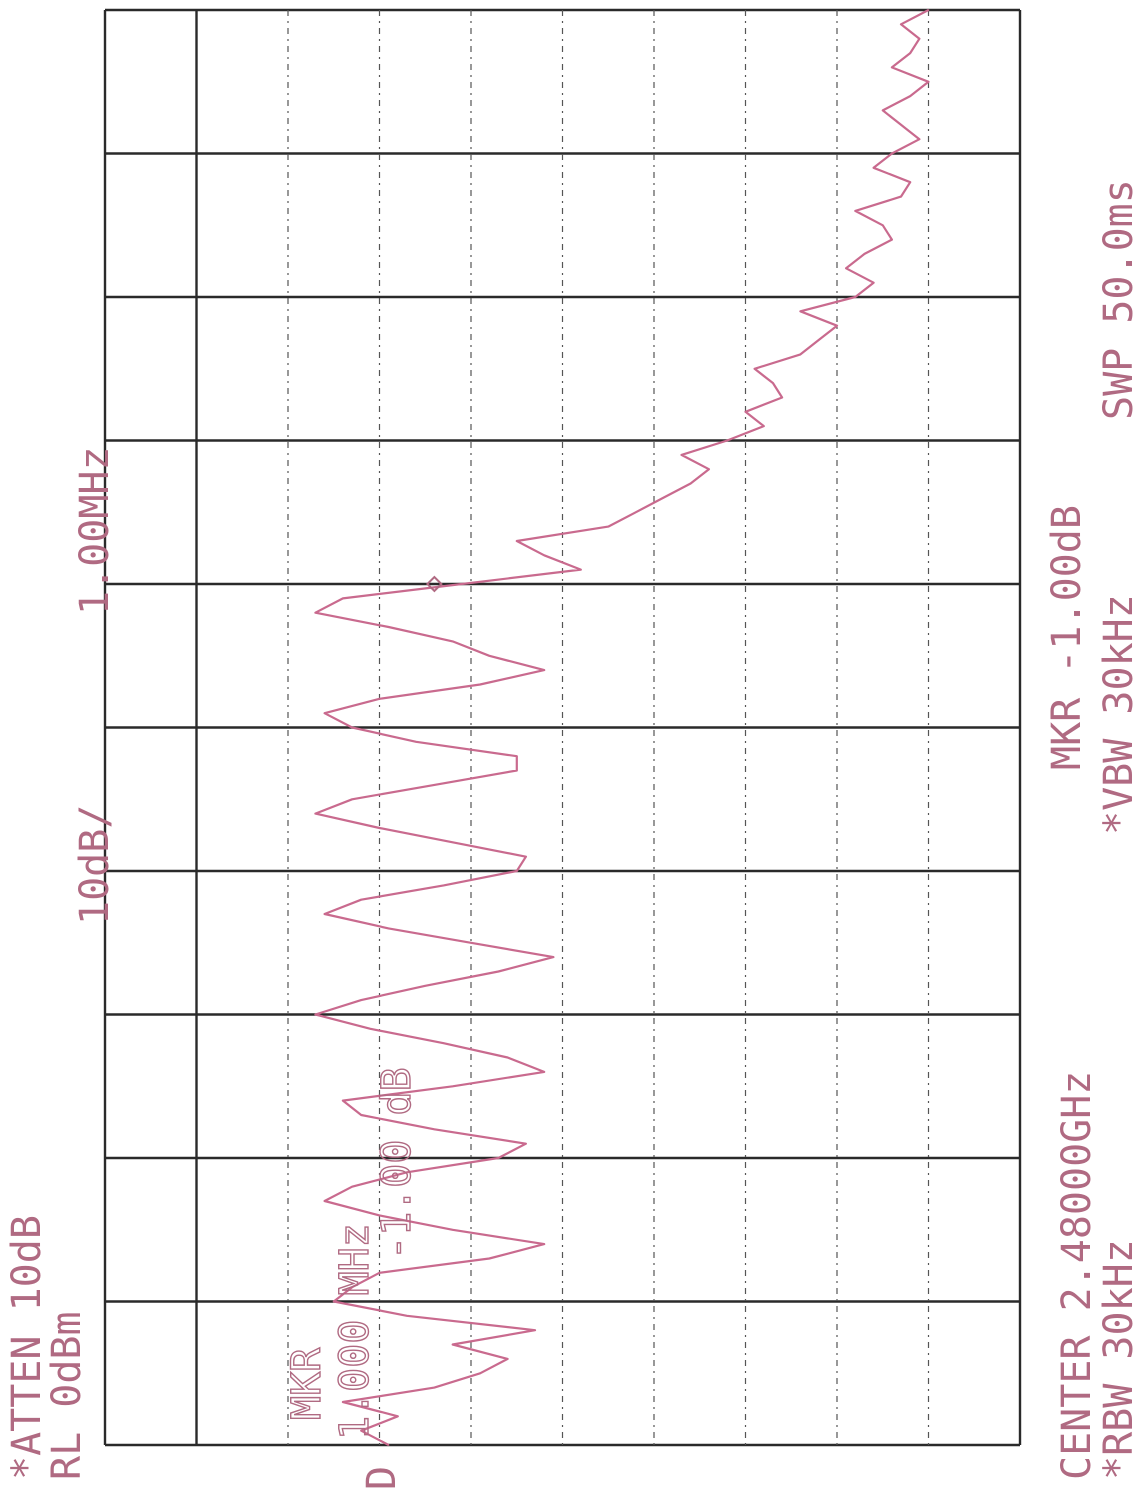  I want to click on marker-annotation-line2: 1.000 MHz, so click(355, 1331).